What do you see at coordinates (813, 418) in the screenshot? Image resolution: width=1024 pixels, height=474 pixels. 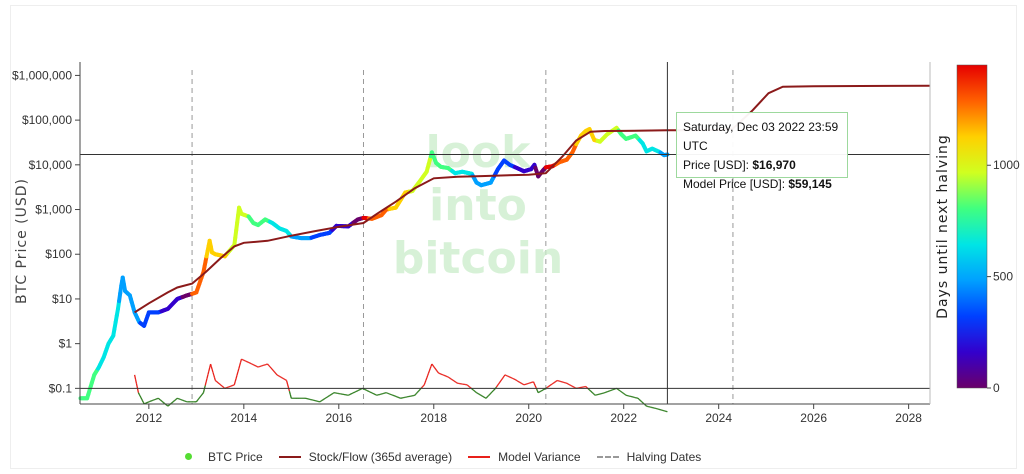 I see `x-tick-label: 2026` at bounding box center [813, 418].